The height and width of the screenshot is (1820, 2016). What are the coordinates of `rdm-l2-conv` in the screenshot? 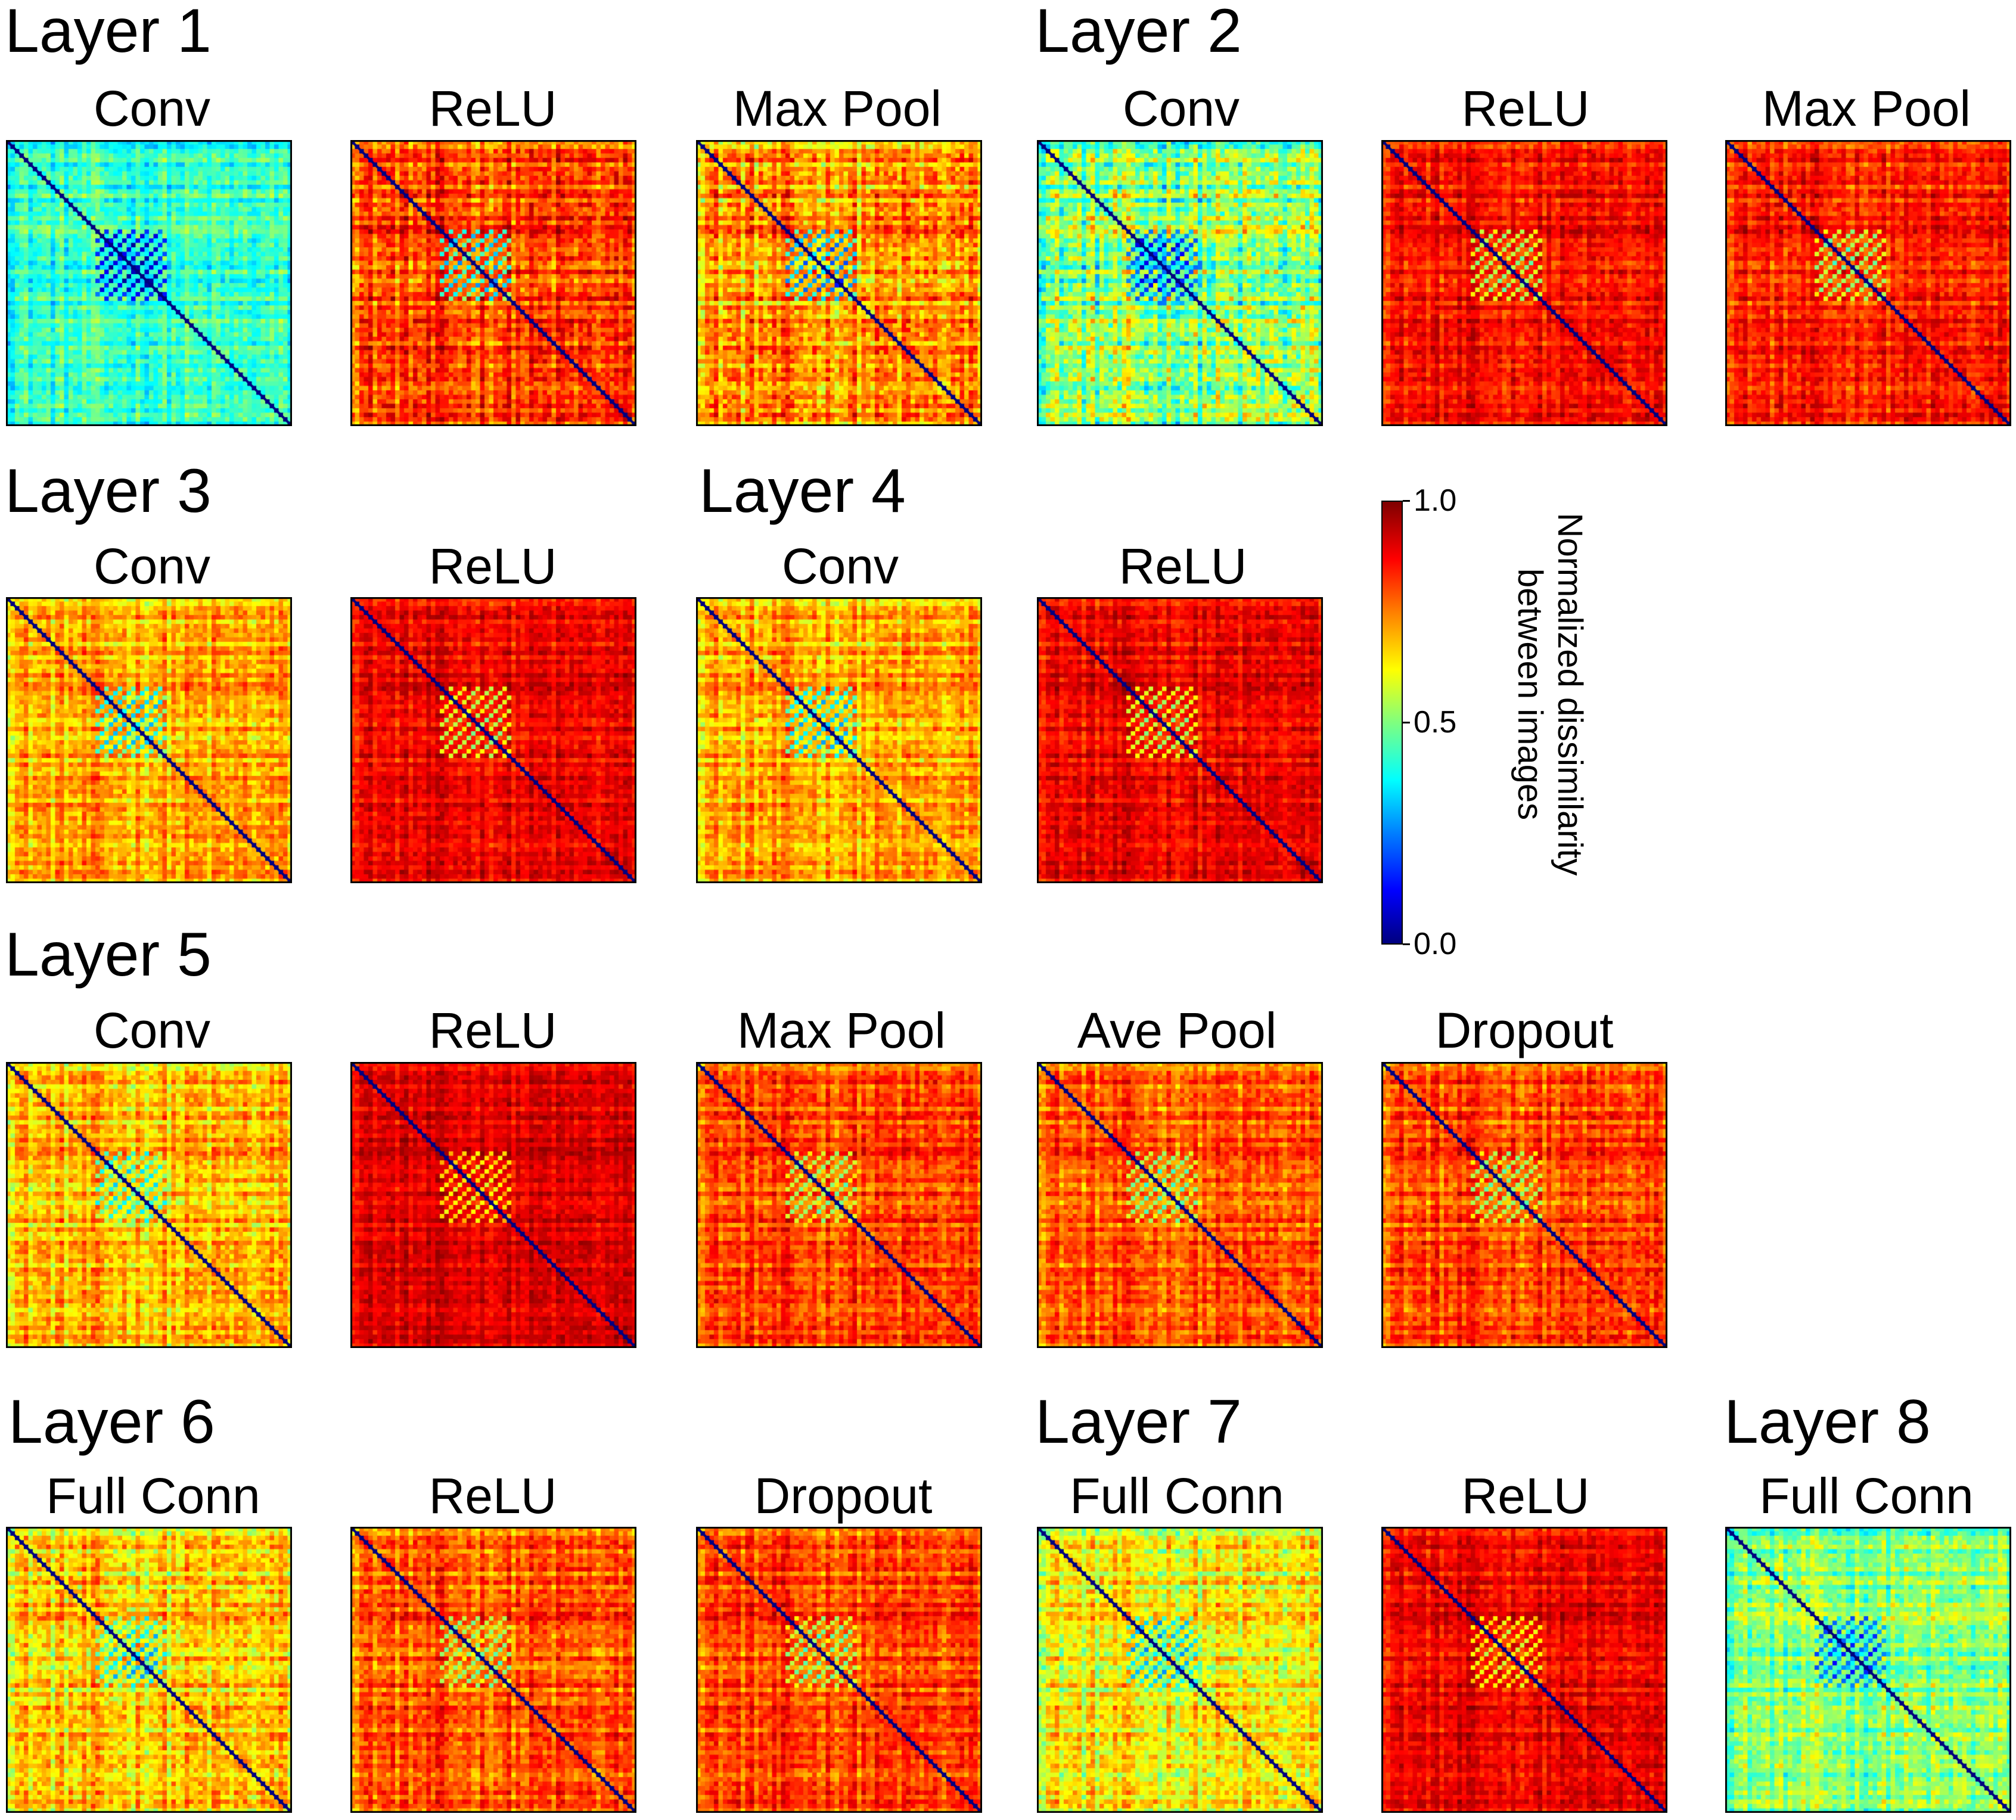 It's located at (1180, 283).